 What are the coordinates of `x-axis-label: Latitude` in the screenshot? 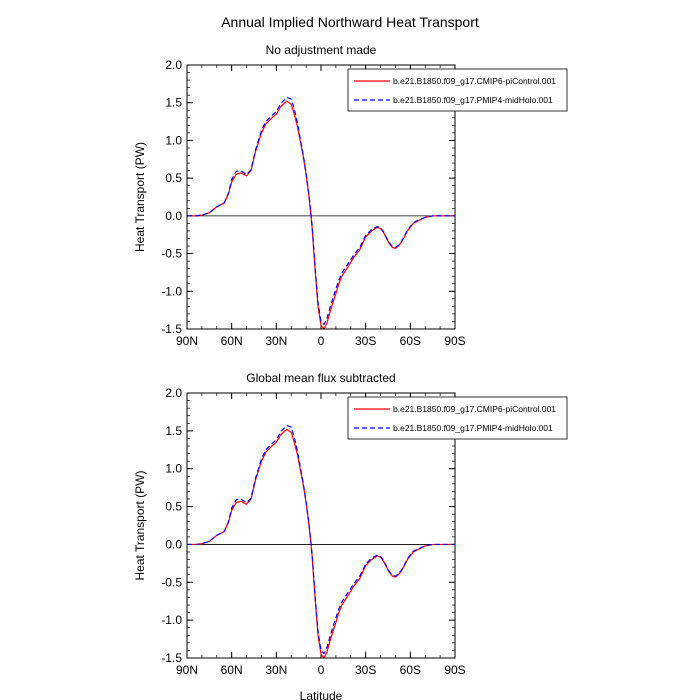 It's located at (321, 694).